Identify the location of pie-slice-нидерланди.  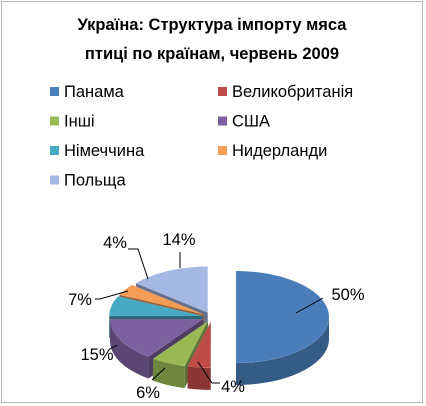
(161, 299).